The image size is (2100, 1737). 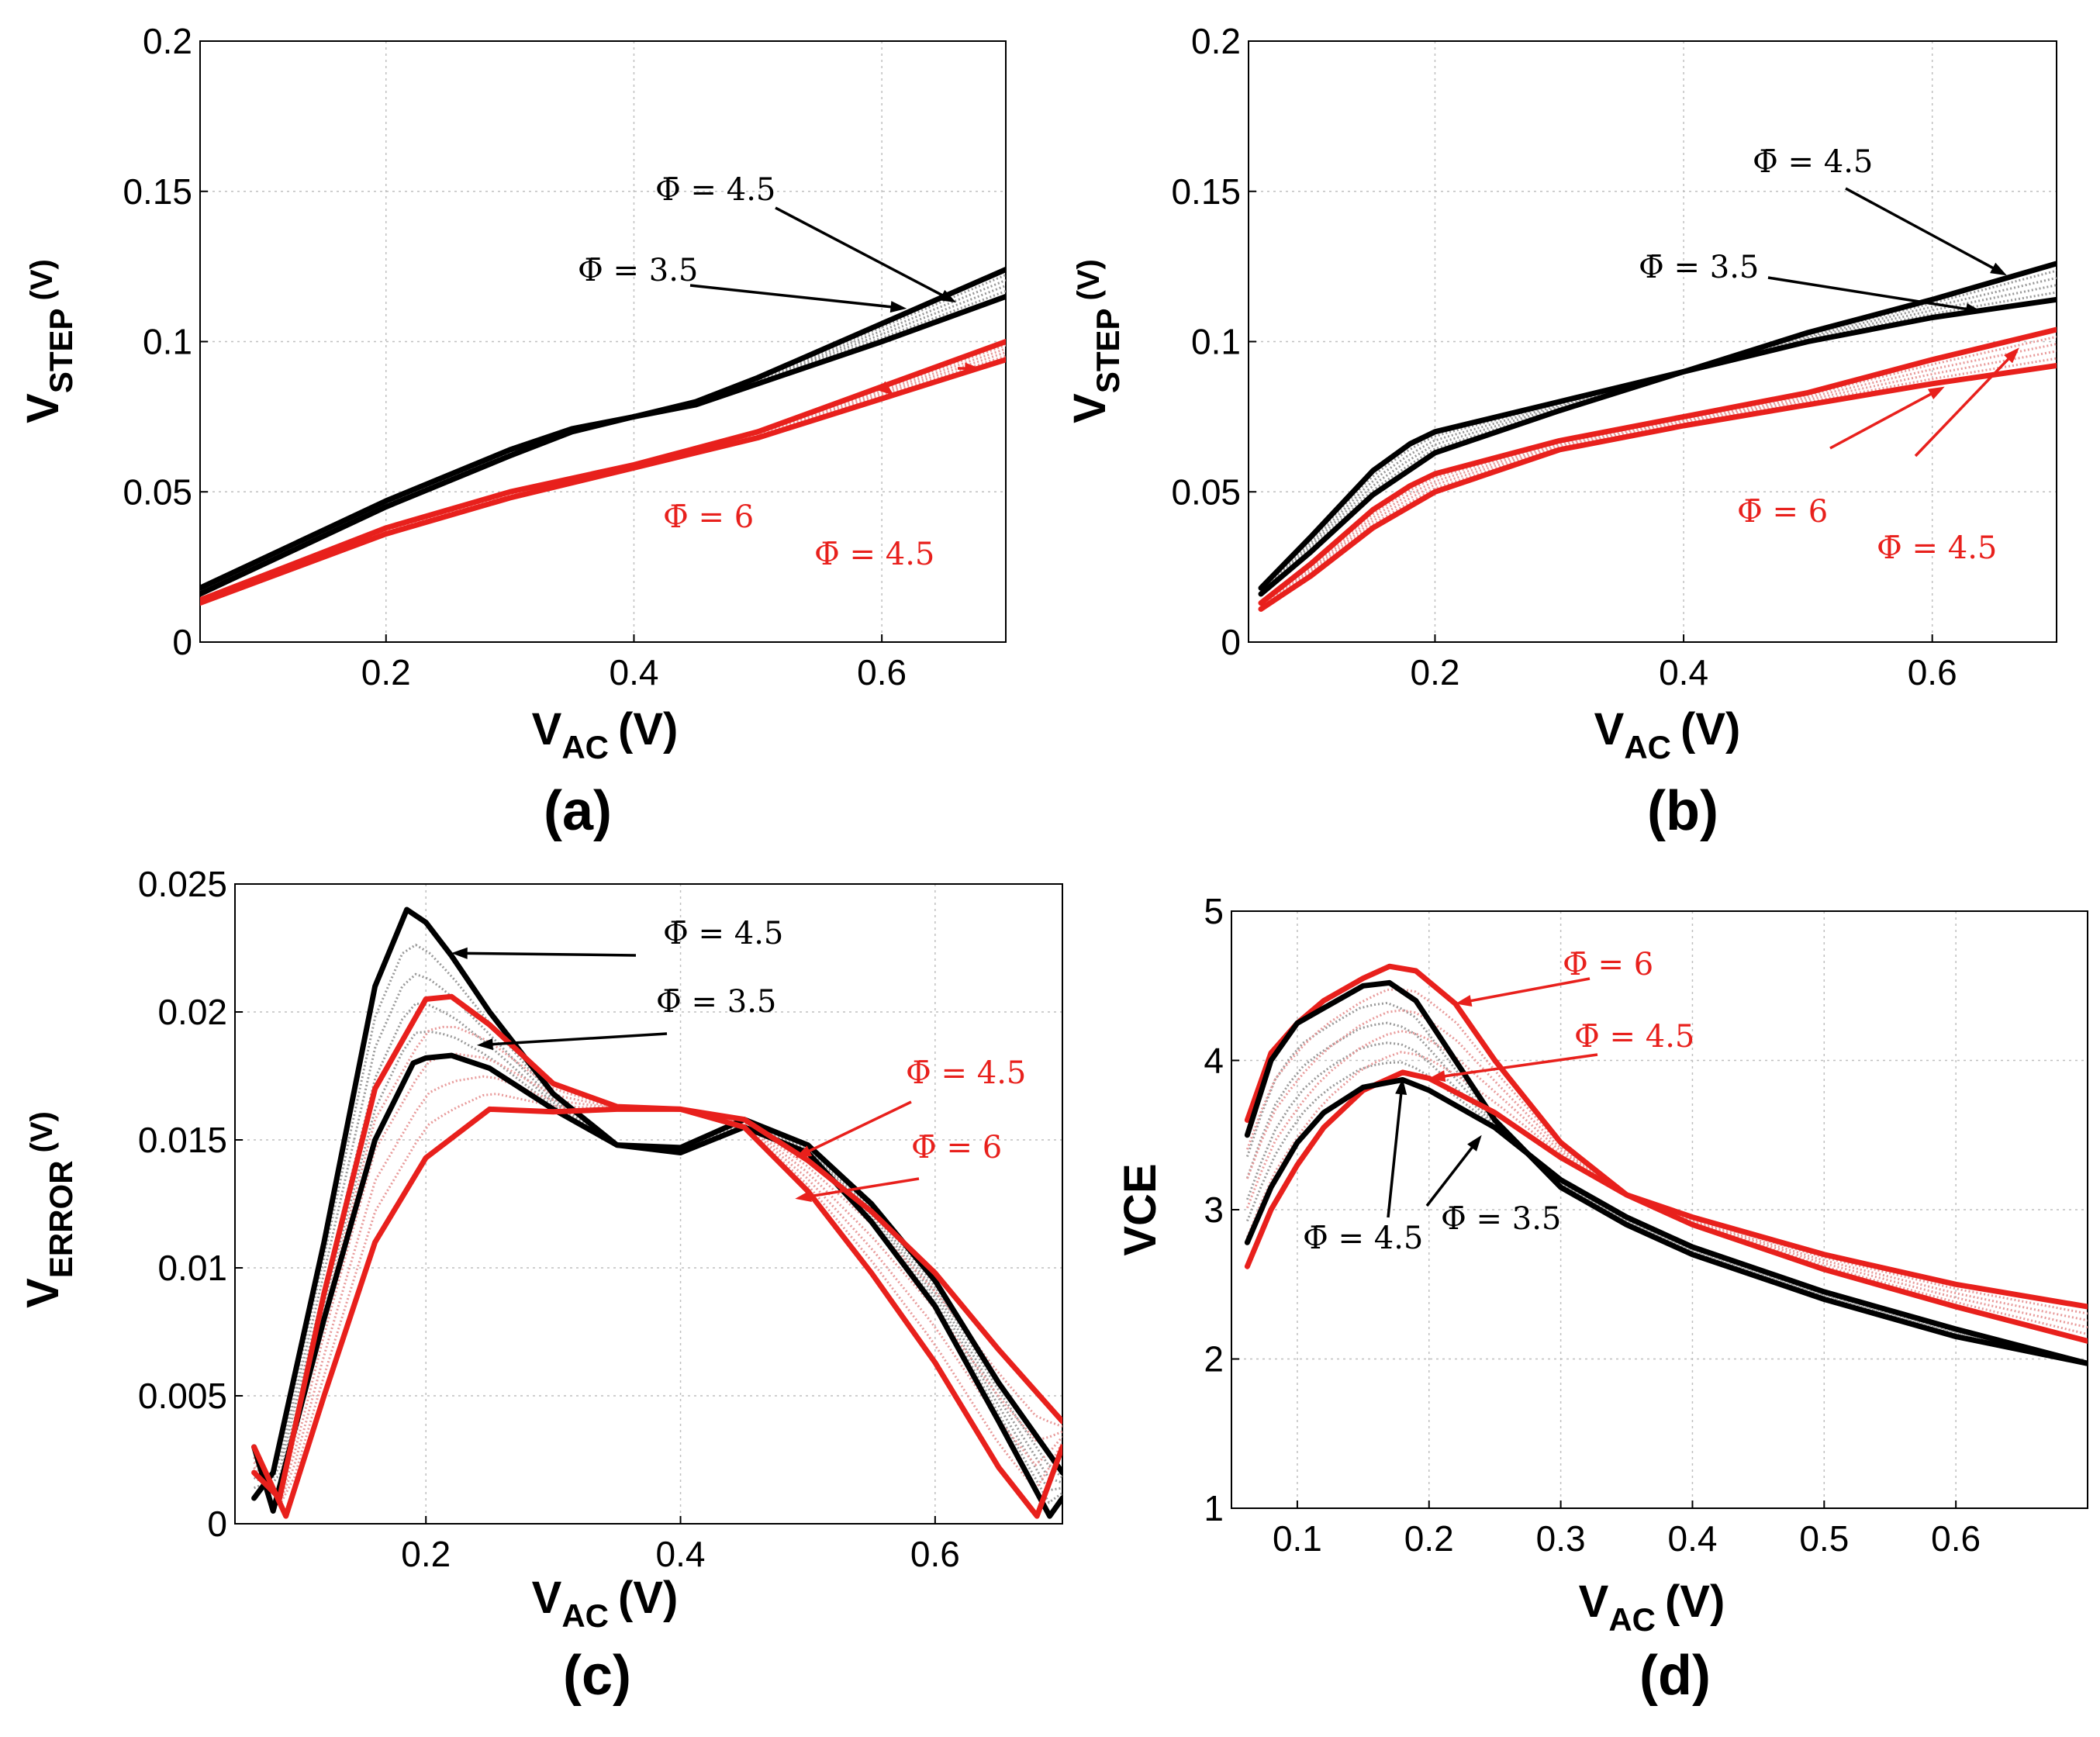 I want to click on y-tick-label: 0.01, so click(x=192, y=1268).